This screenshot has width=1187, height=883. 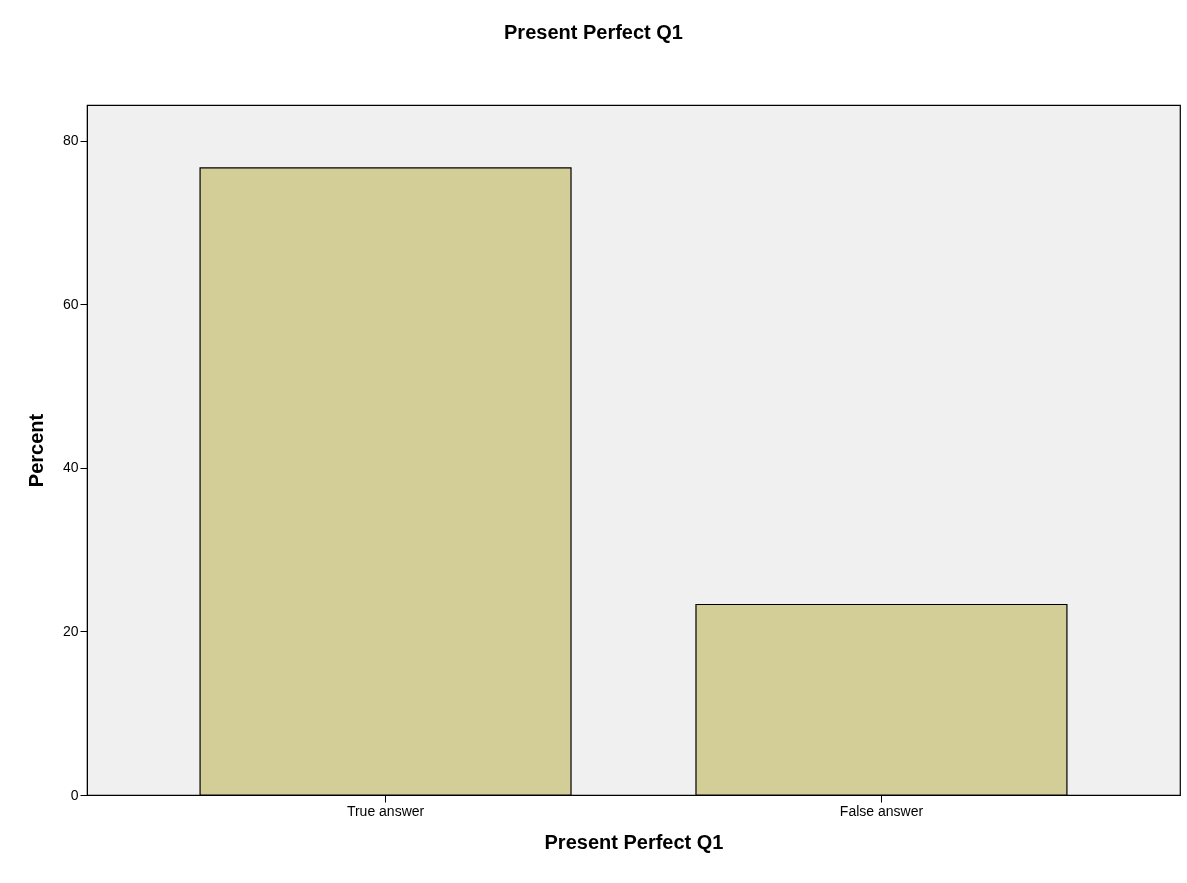 I want to click on x-tick-label: True answer, so click(x=385, y=810).